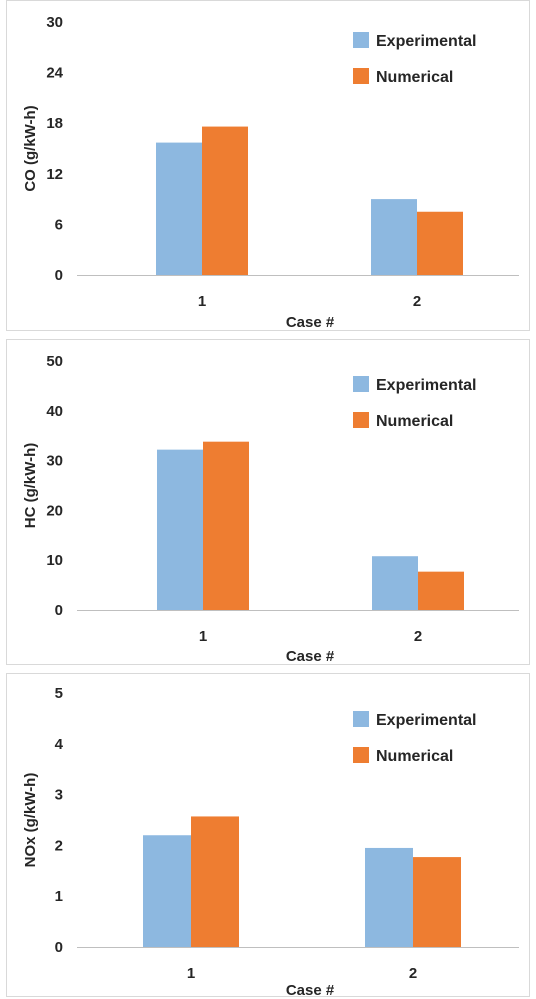 The image size is (536, 999). I want to click on y-tick-label: 4, so click(59, 744).